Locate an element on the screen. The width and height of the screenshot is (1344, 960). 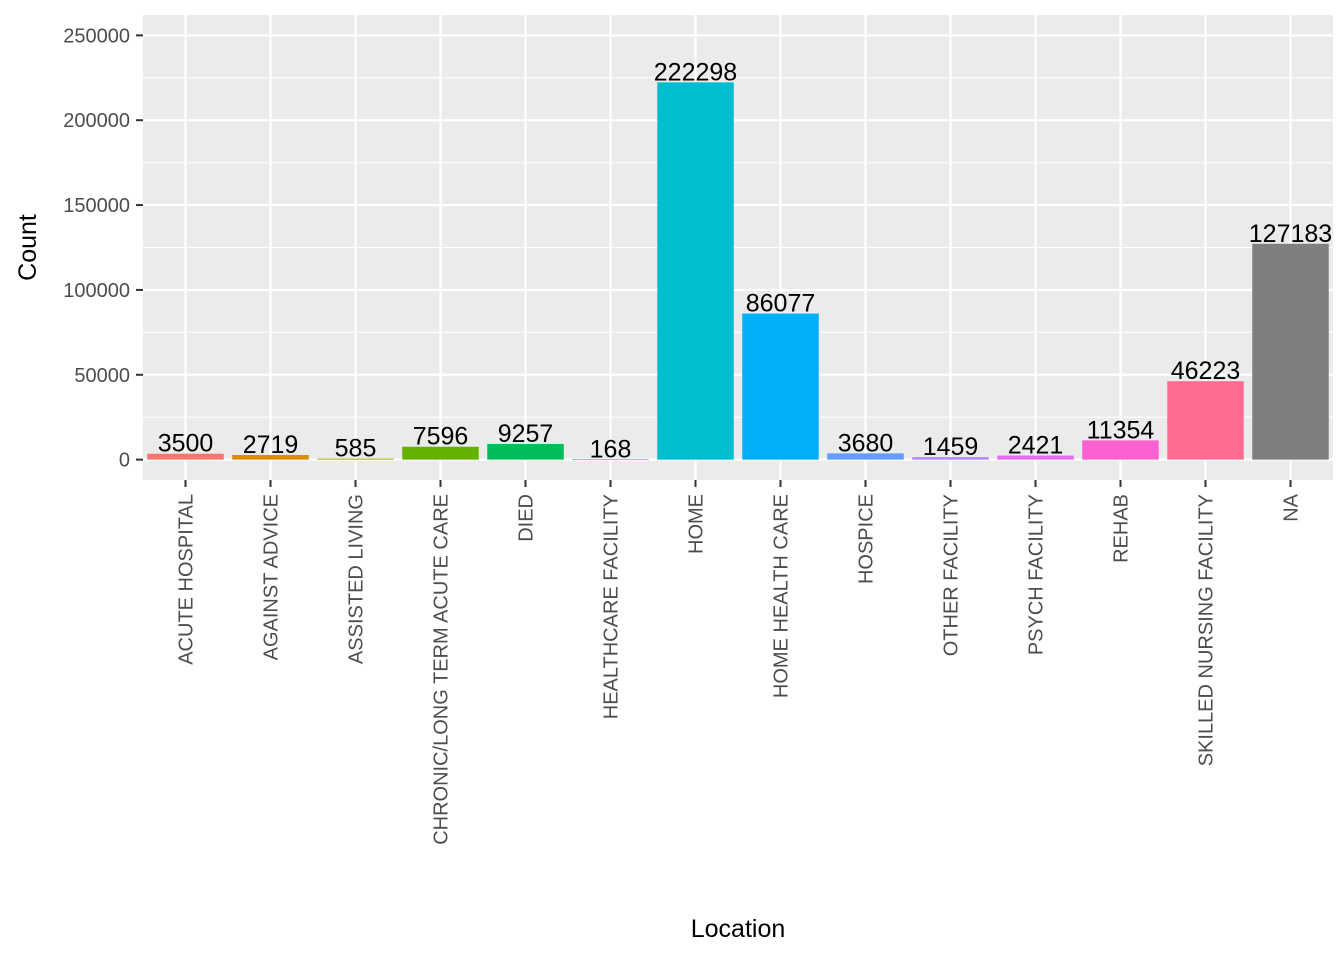
x-tick-label: HOME HEALTH CARE is located at coordinates (782, 596).